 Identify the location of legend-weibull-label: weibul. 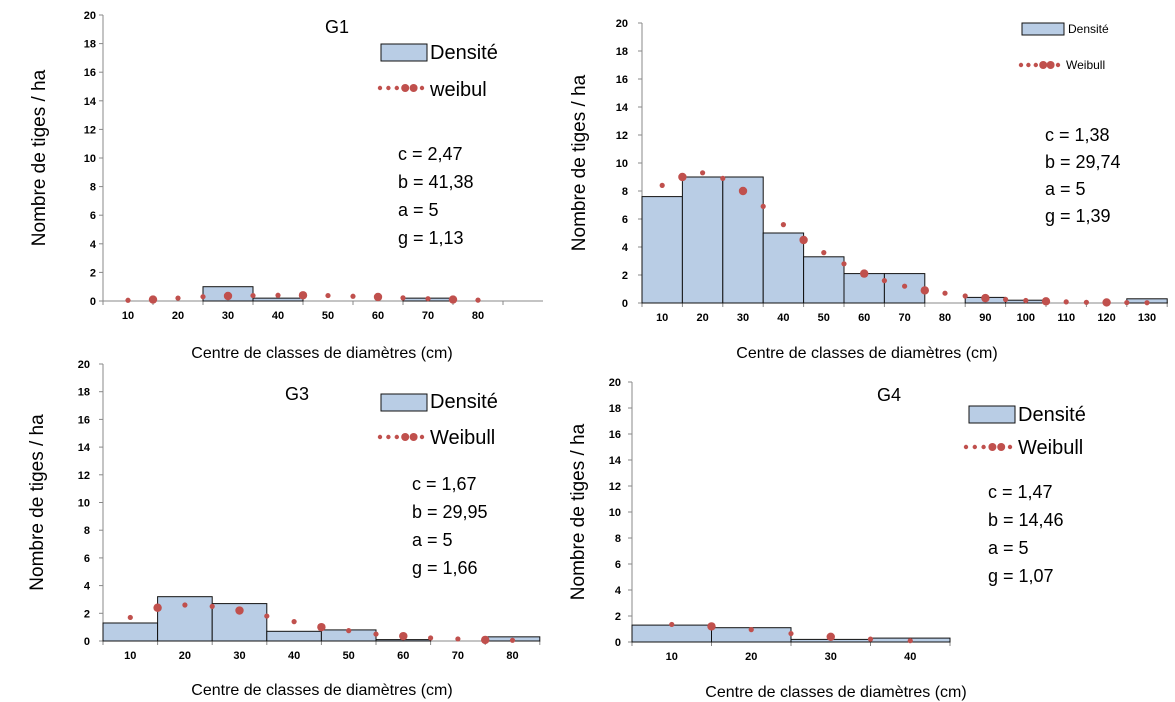
(458, 90).